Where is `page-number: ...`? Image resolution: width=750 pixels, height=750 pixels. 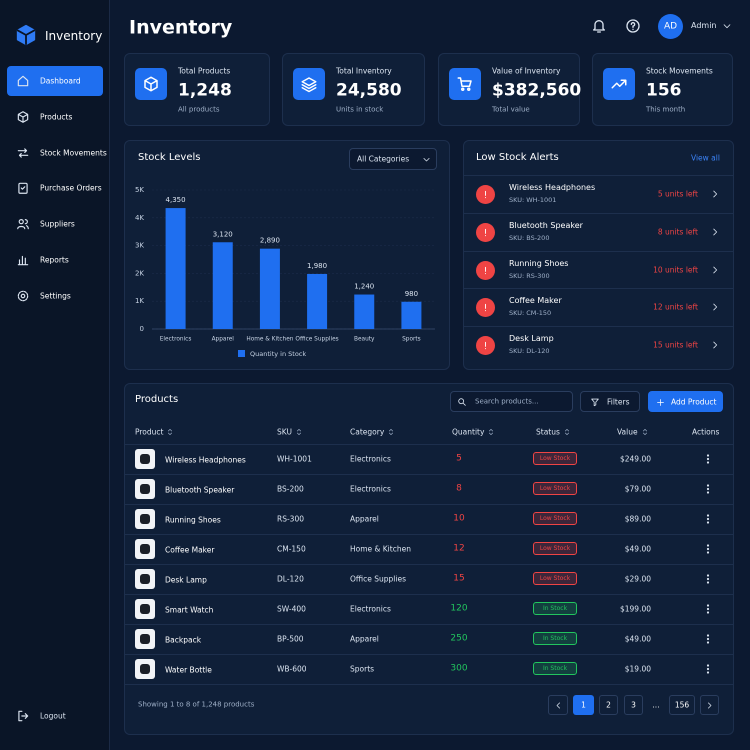 page-number: ... is located at coordinates (656, 705).